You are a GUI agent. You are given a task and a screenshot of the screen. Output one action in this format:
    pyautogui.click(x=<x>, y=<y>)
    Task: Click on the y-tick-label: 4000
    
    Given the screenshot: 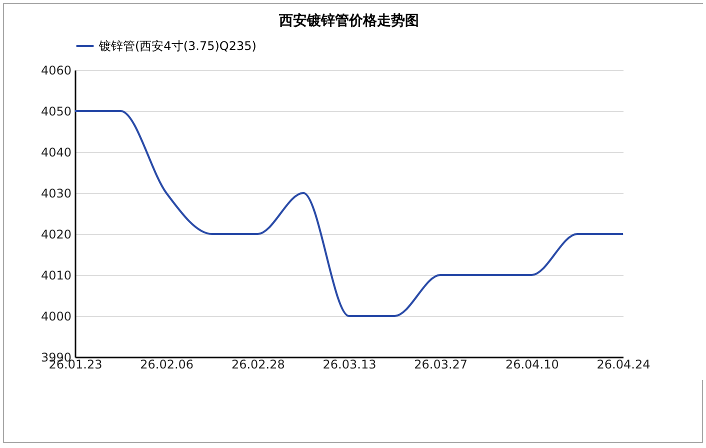 What is the action you would take?
    pyautogui.click(x=56, y=317)
    